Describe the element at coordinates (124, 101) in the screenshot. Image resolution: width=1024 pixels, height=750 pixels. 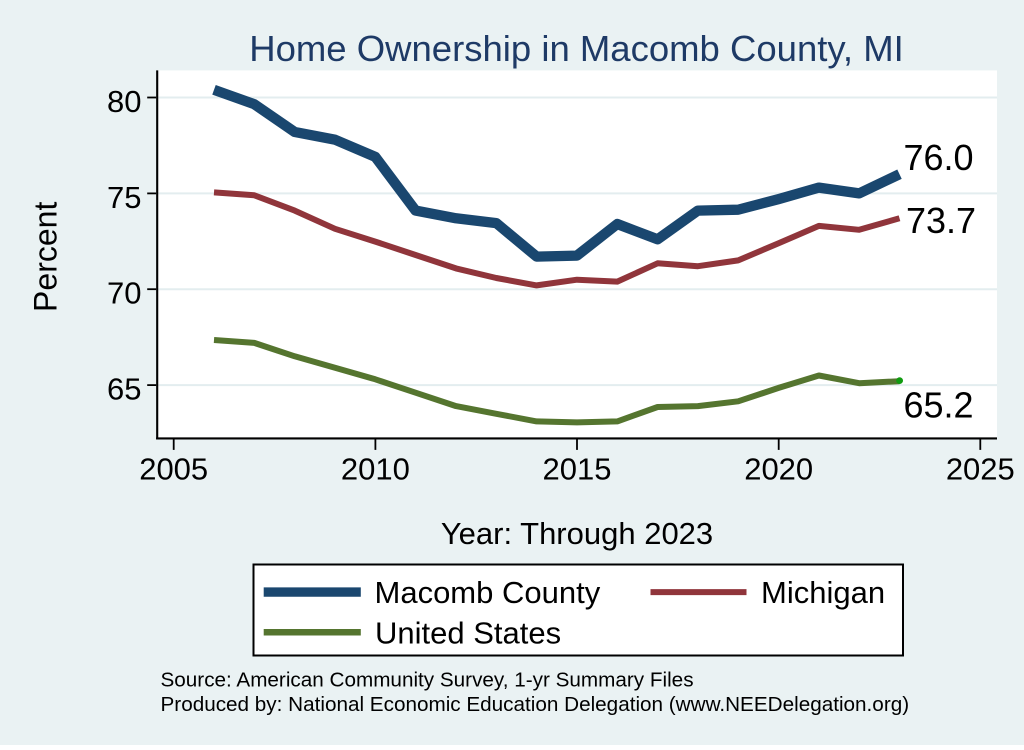
I see `svg-text: 80` at that location.